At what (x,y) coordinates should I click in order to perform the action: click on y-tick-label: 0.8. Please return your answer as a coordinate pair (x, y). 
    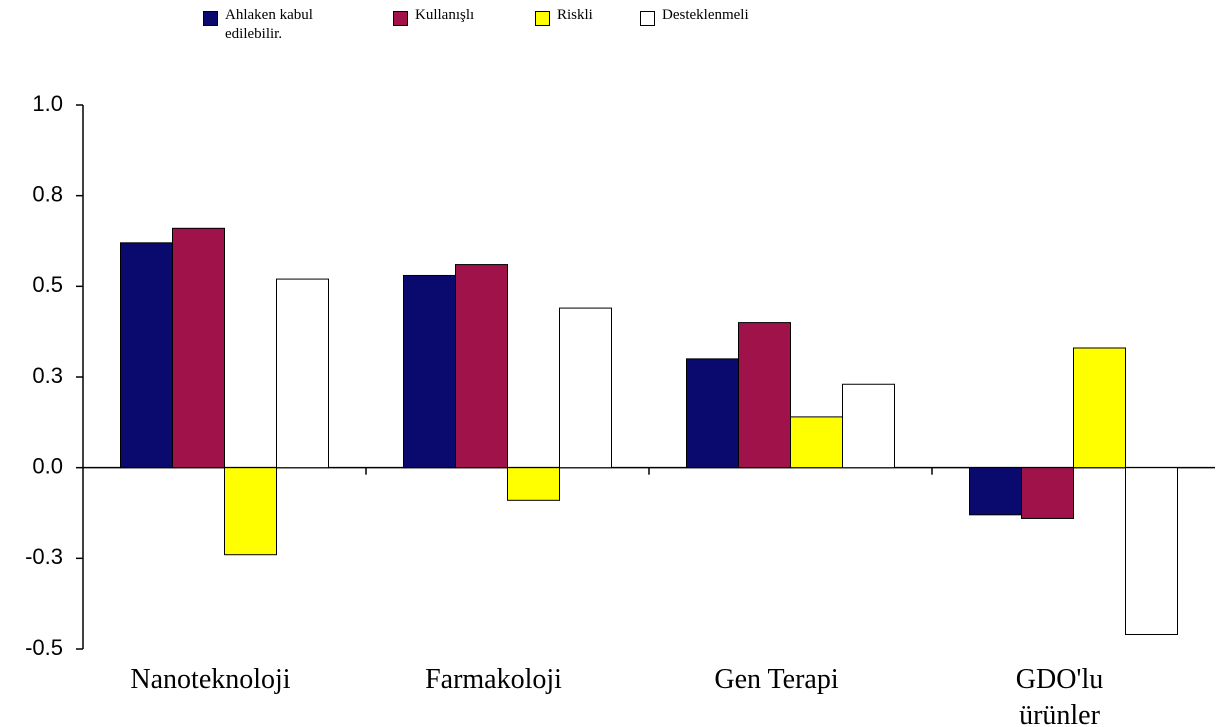
    Looking at the image, I should click on (47, 193).